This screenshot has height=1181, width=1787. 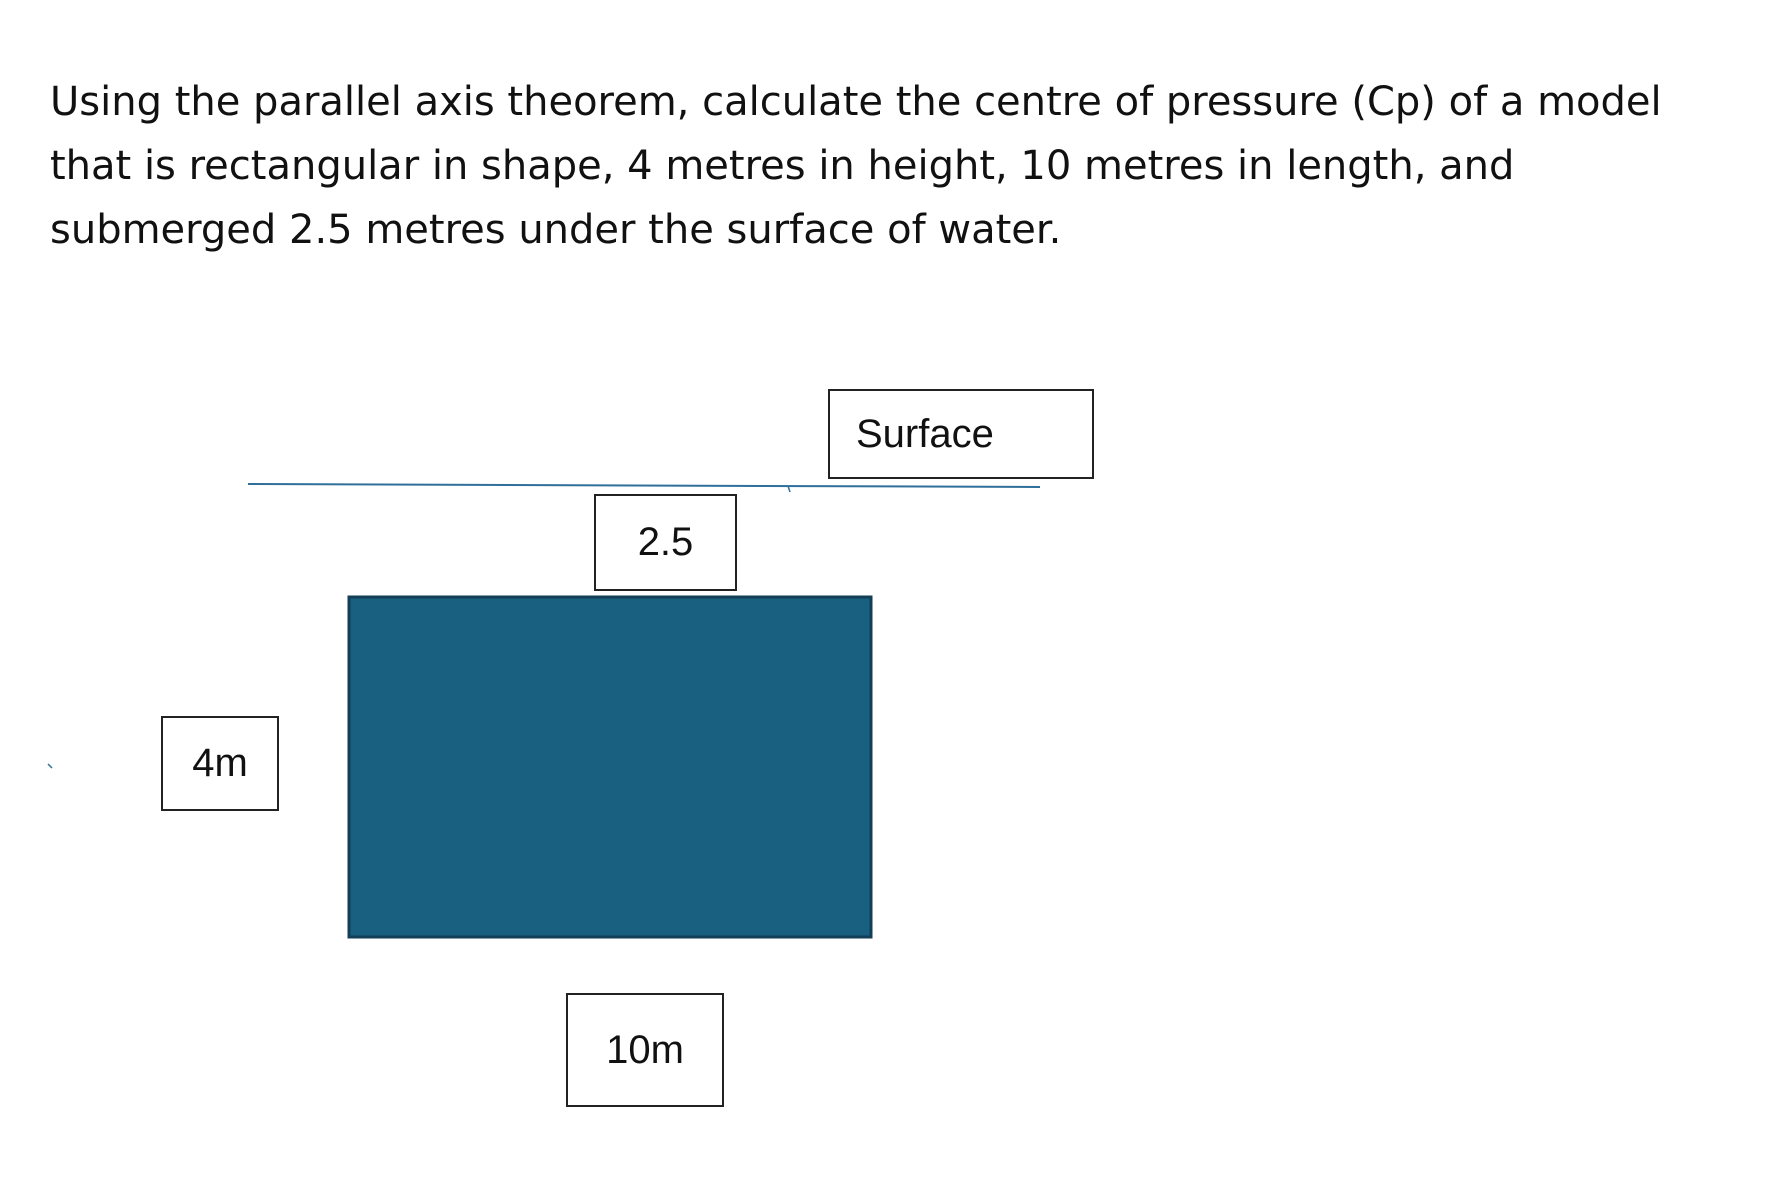 I want to click on depth-label: 2.5, so click(x=665, y=542).